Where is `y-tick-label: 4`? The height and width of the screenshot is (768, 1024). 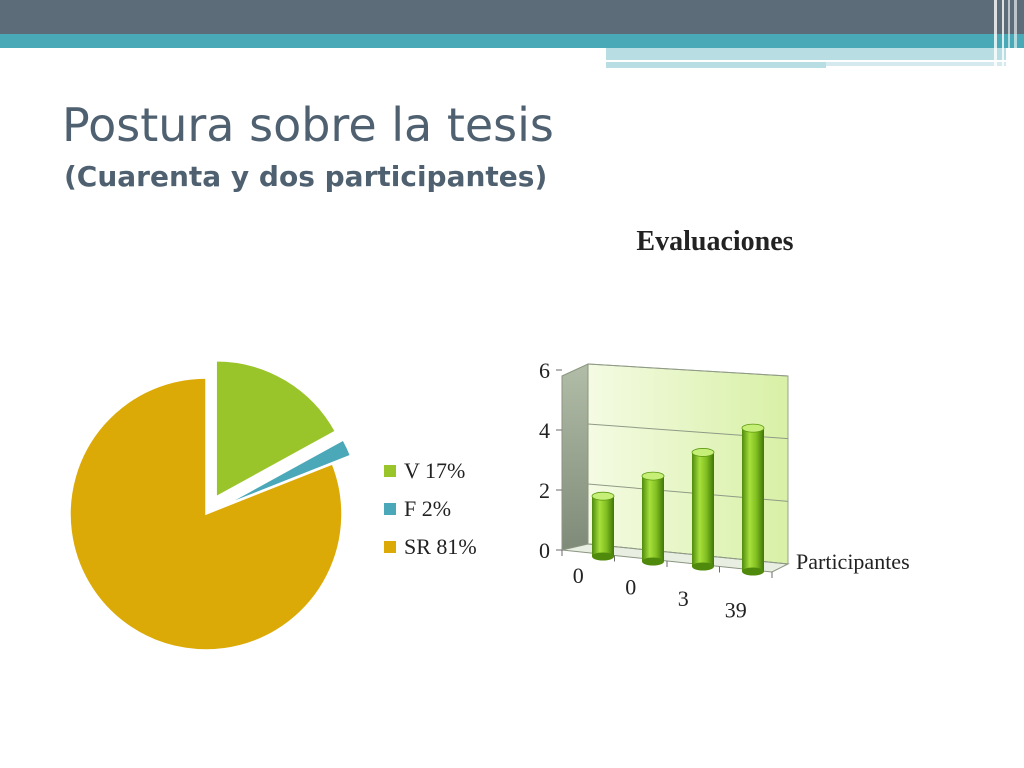
y-tick-label: 4 is located at coordinates (544, 430).